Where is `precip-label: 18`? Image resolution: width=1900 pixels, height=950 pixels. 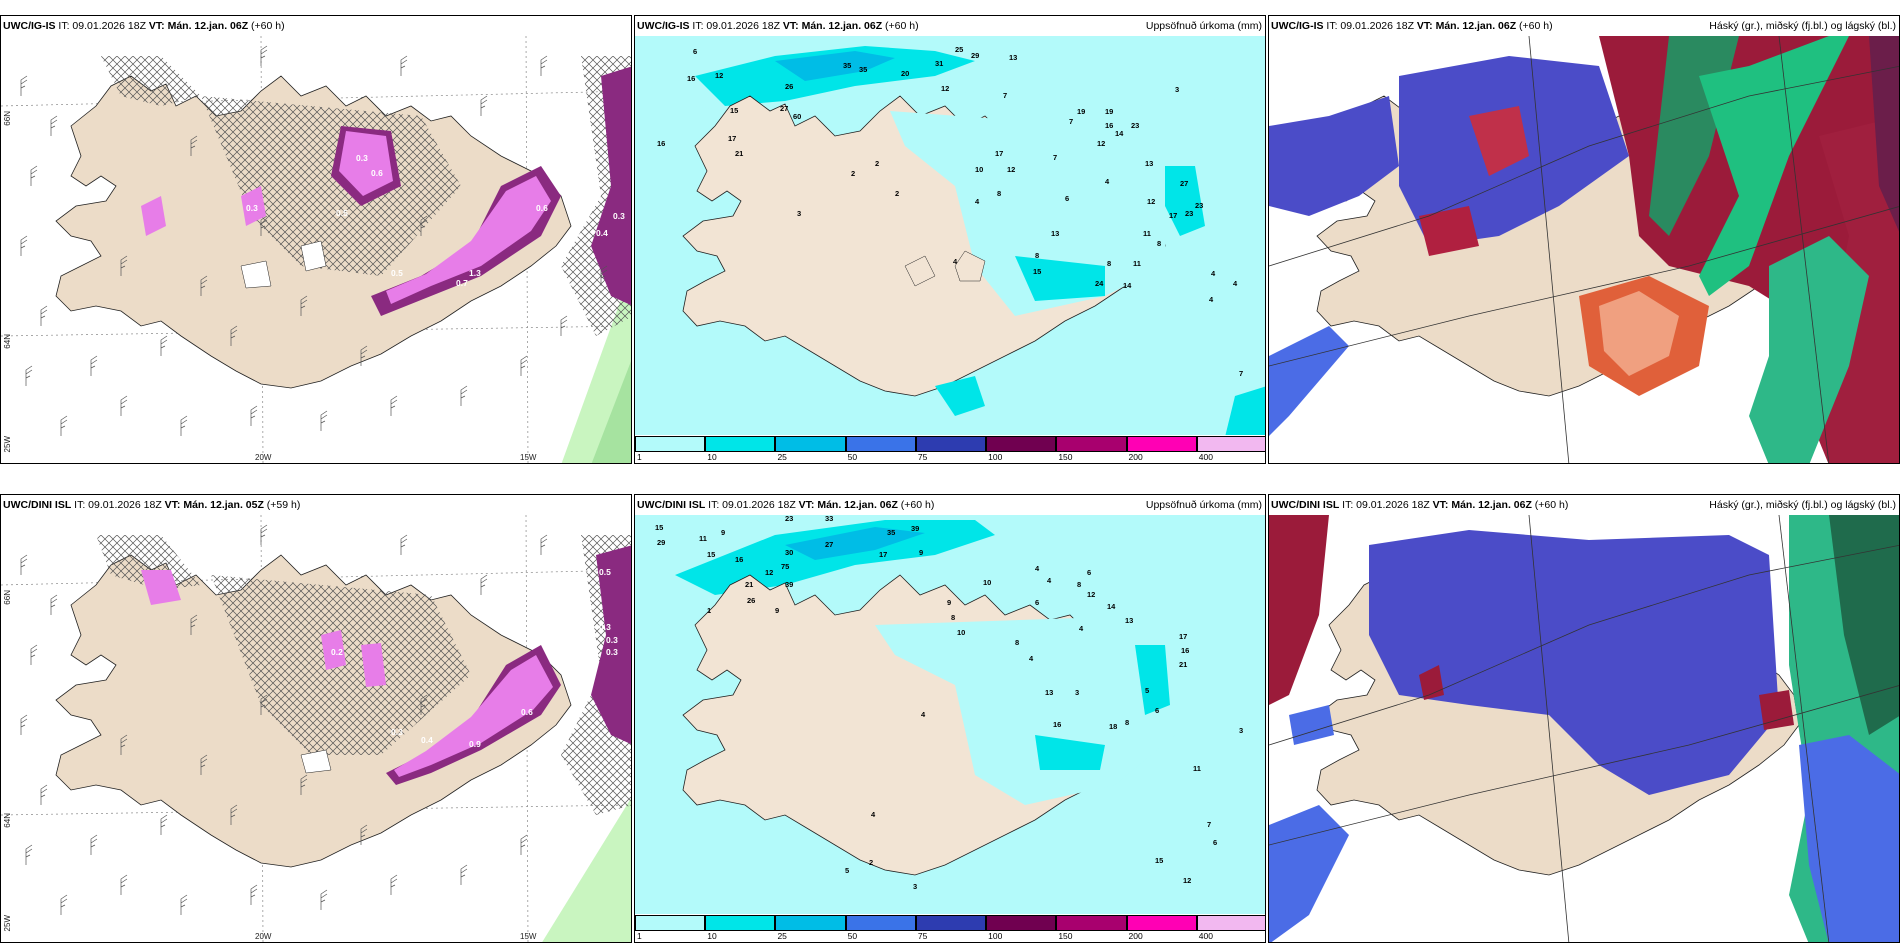 precip-label: 18 is located at coordinates (1113, 726).